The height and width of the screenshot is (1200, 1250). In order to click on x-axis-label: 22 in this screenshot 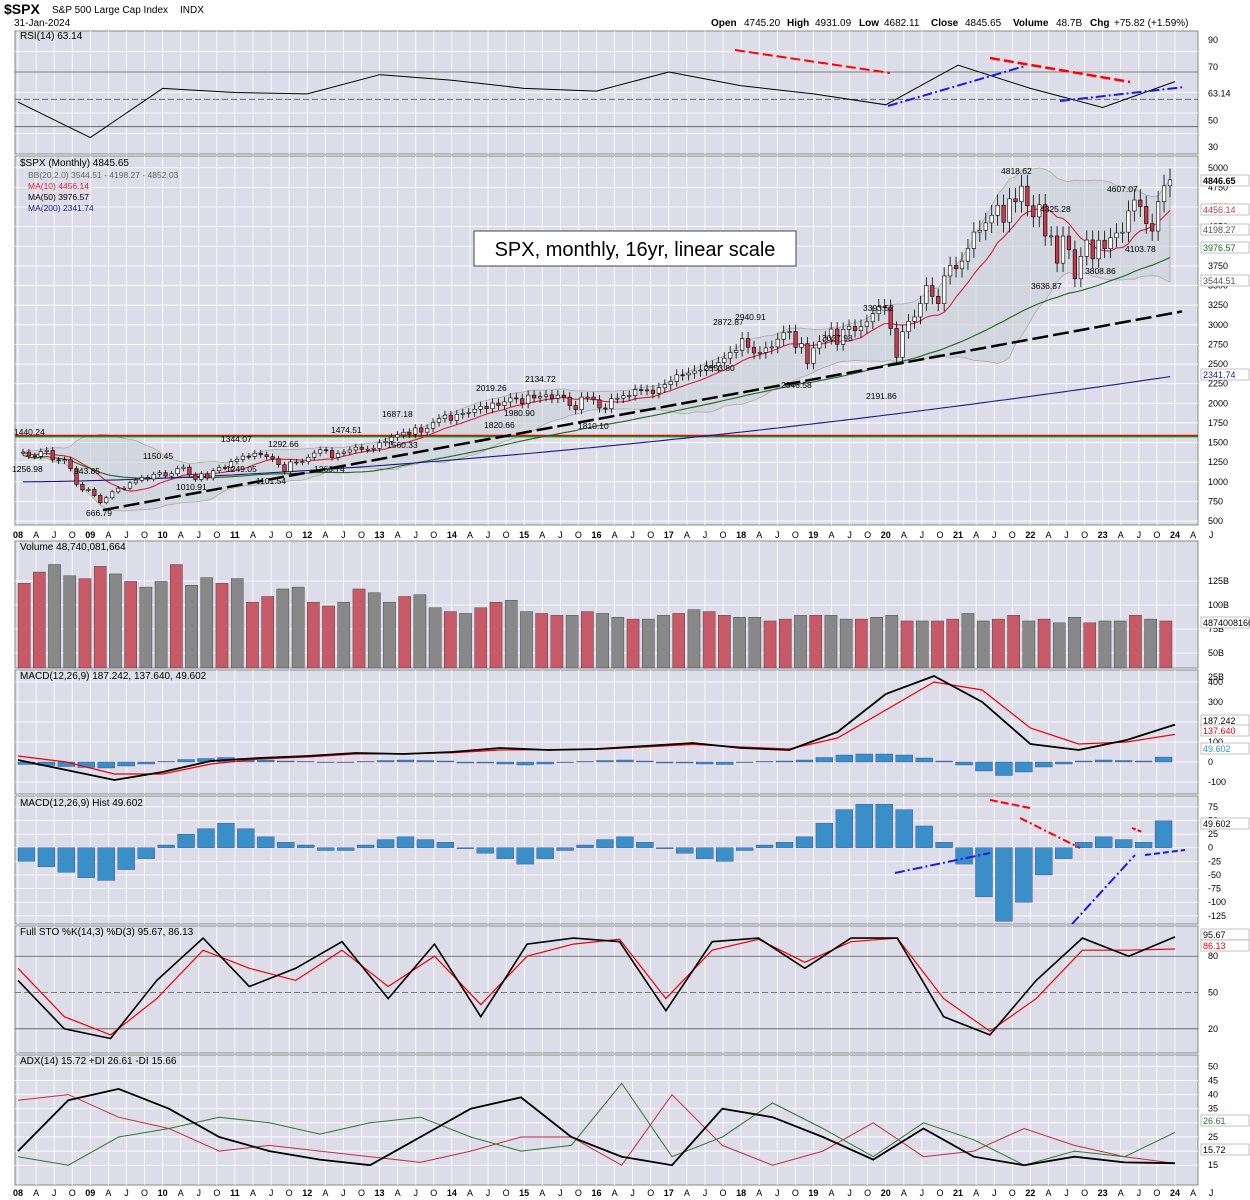, I will do `click(1030, 535)`.